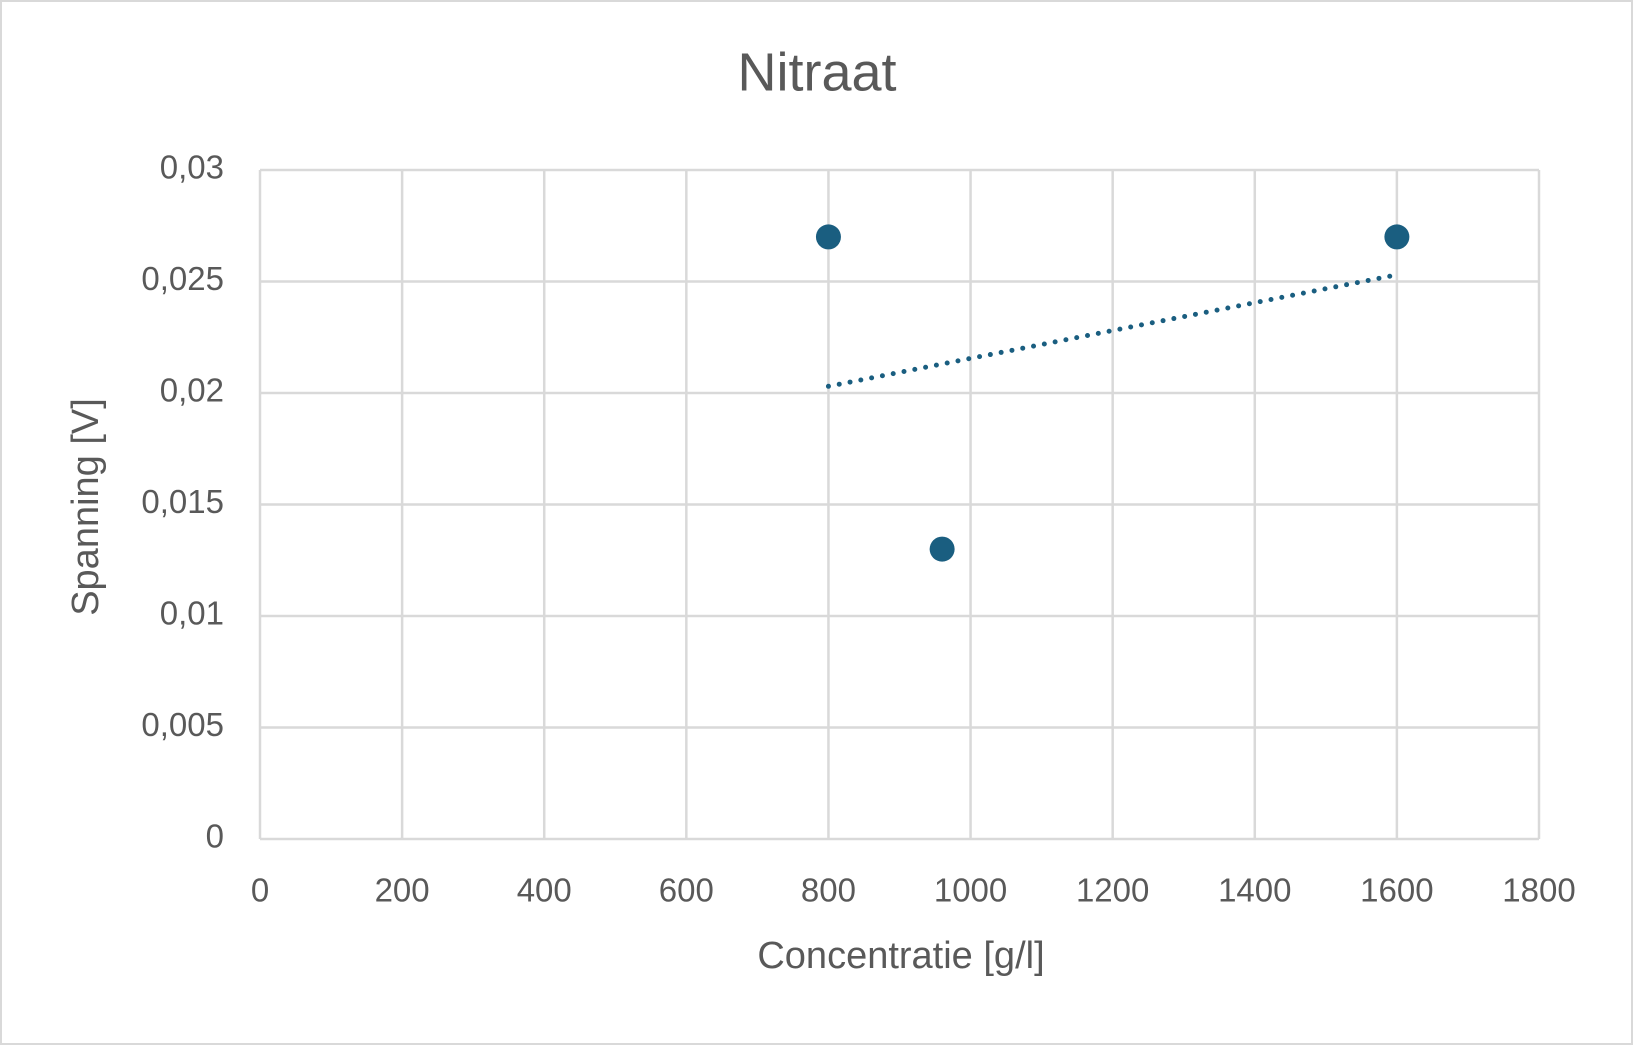  Describe the element at coordinates (686, 890) in the screenshot. I see `x-tick-label: 600` at that location.